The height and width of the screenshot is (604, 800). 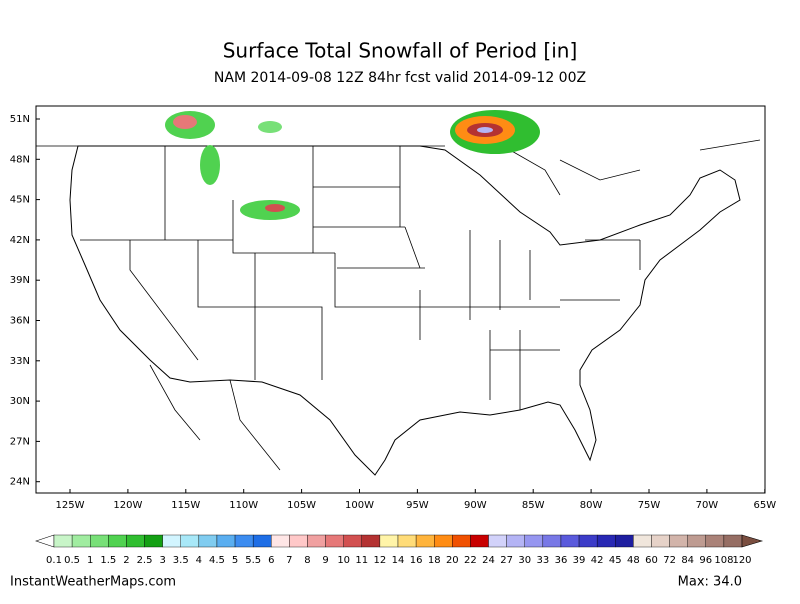 I want to click on colorbar-label: 3, so click(x=162, y=560).